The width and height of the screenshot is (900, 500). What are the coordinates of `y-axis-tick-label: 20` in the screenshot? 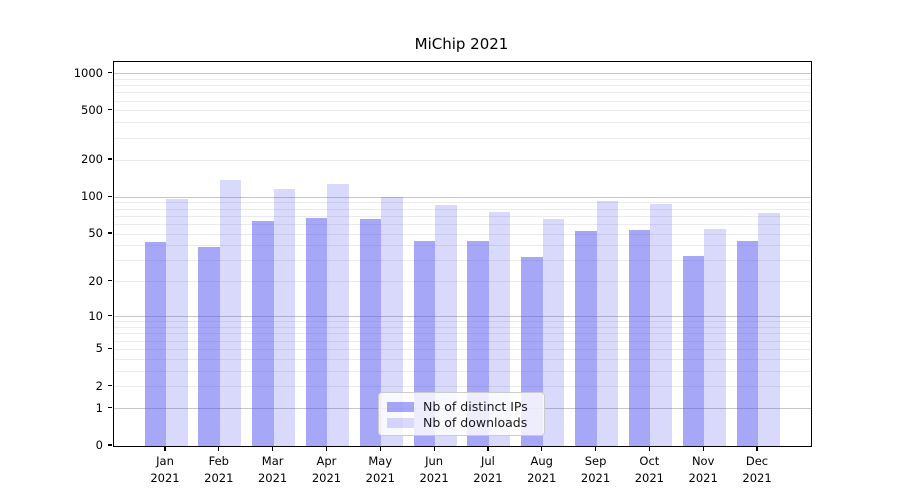 It's located at (95, 280).